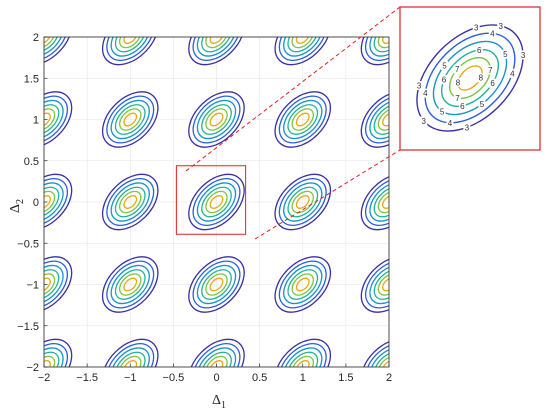 This screenshot has height=414, width=550. I want to click on inset-contour-label: 5, so click(444, 65).